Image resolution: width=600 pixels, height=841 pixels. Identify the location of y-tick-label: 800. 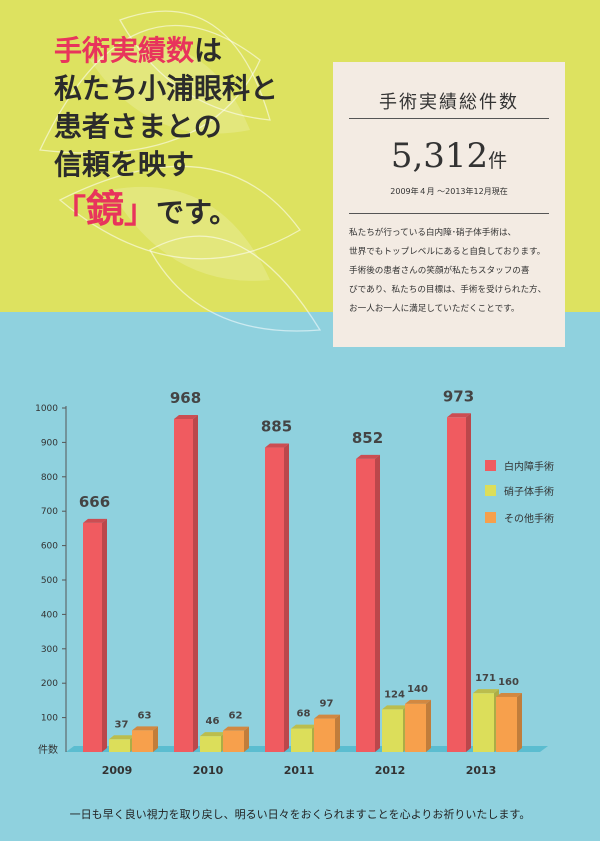
(49, 478).